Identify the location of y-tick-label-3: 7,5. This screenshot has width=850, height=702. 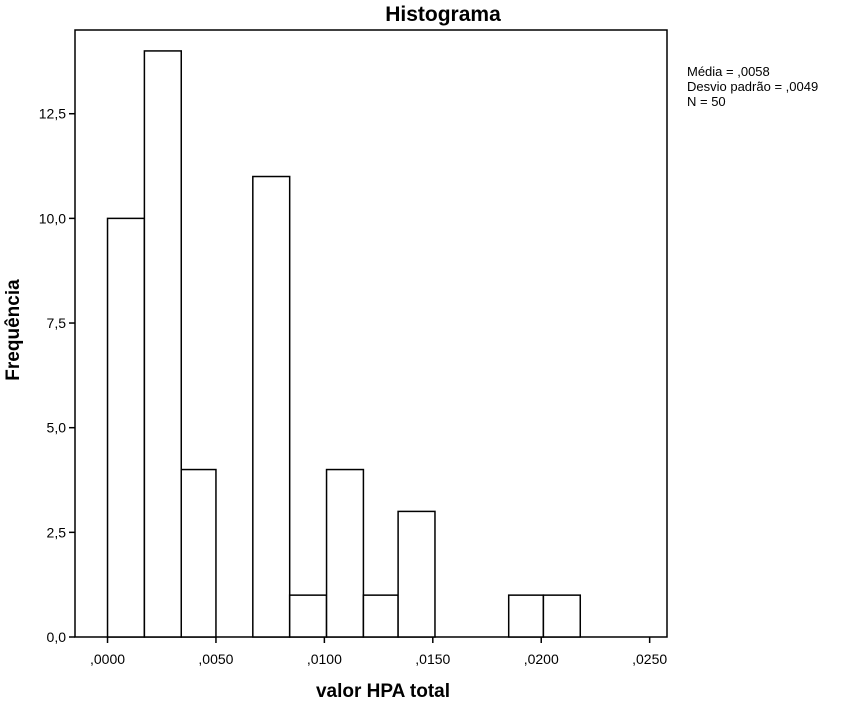
(57, 323).